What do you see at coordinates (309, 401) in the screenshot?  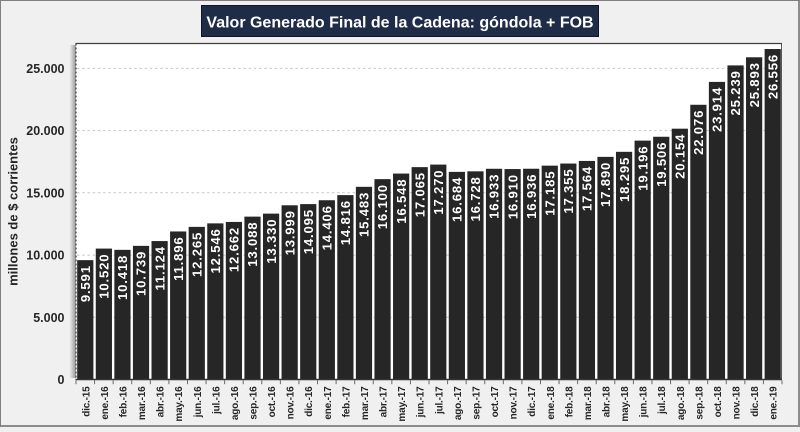 I see `svg-text: dic.-16` at bounding box center [309, 401].